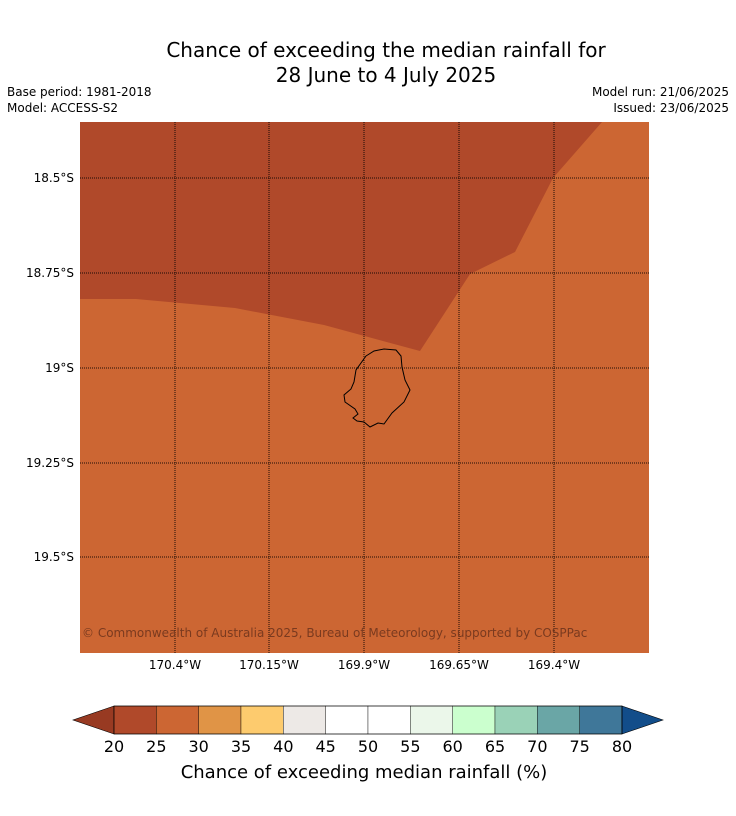  I want to click on colorbar-tick-label: 30, so click(198, 746).